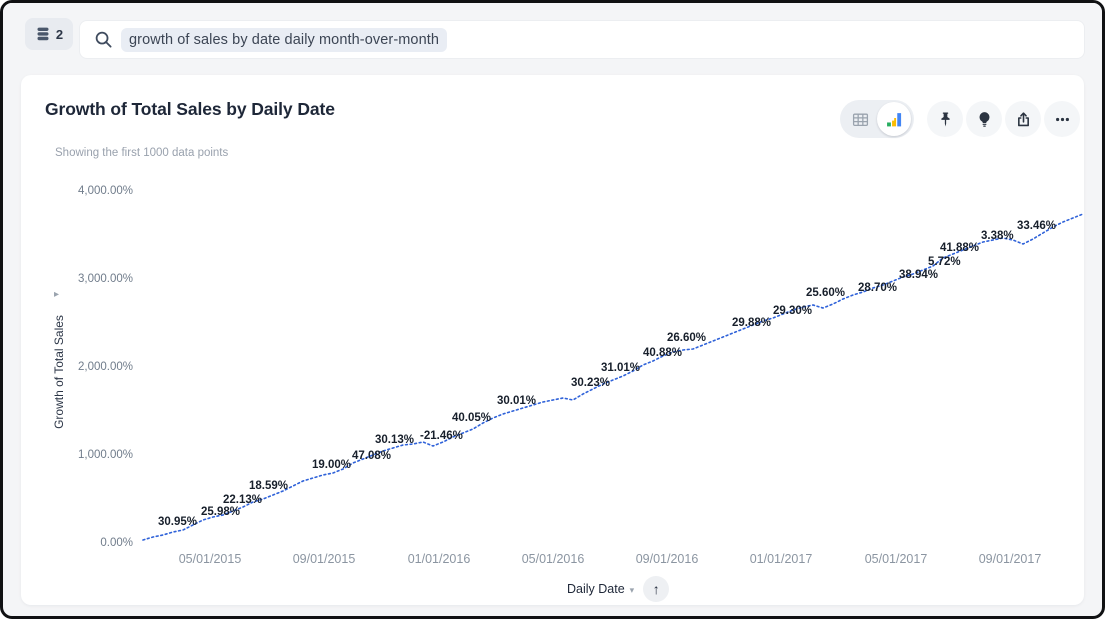 This screenshot has width=1105, height=619. Describe the element at coordinates (105, 455) in the screenshot. I see `y-axis-tick: 1,000.00%` at that location.